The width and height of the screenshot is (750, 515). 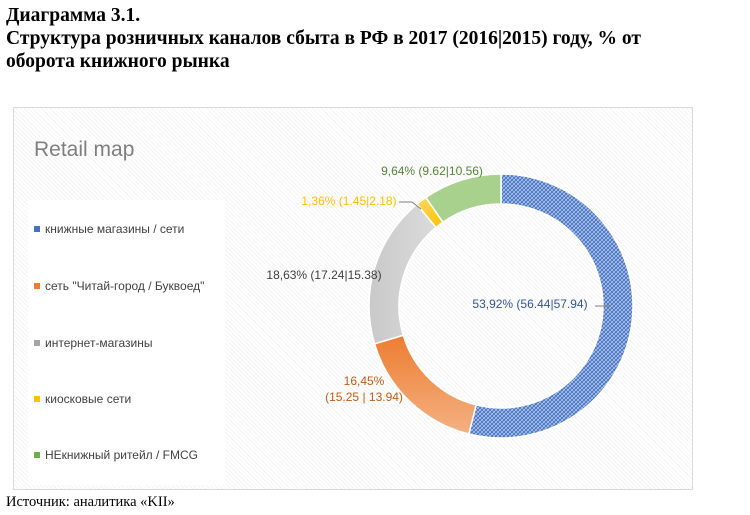 I want to click on figure-number: Диаграмма 3.1., so click(x=73, y=15).